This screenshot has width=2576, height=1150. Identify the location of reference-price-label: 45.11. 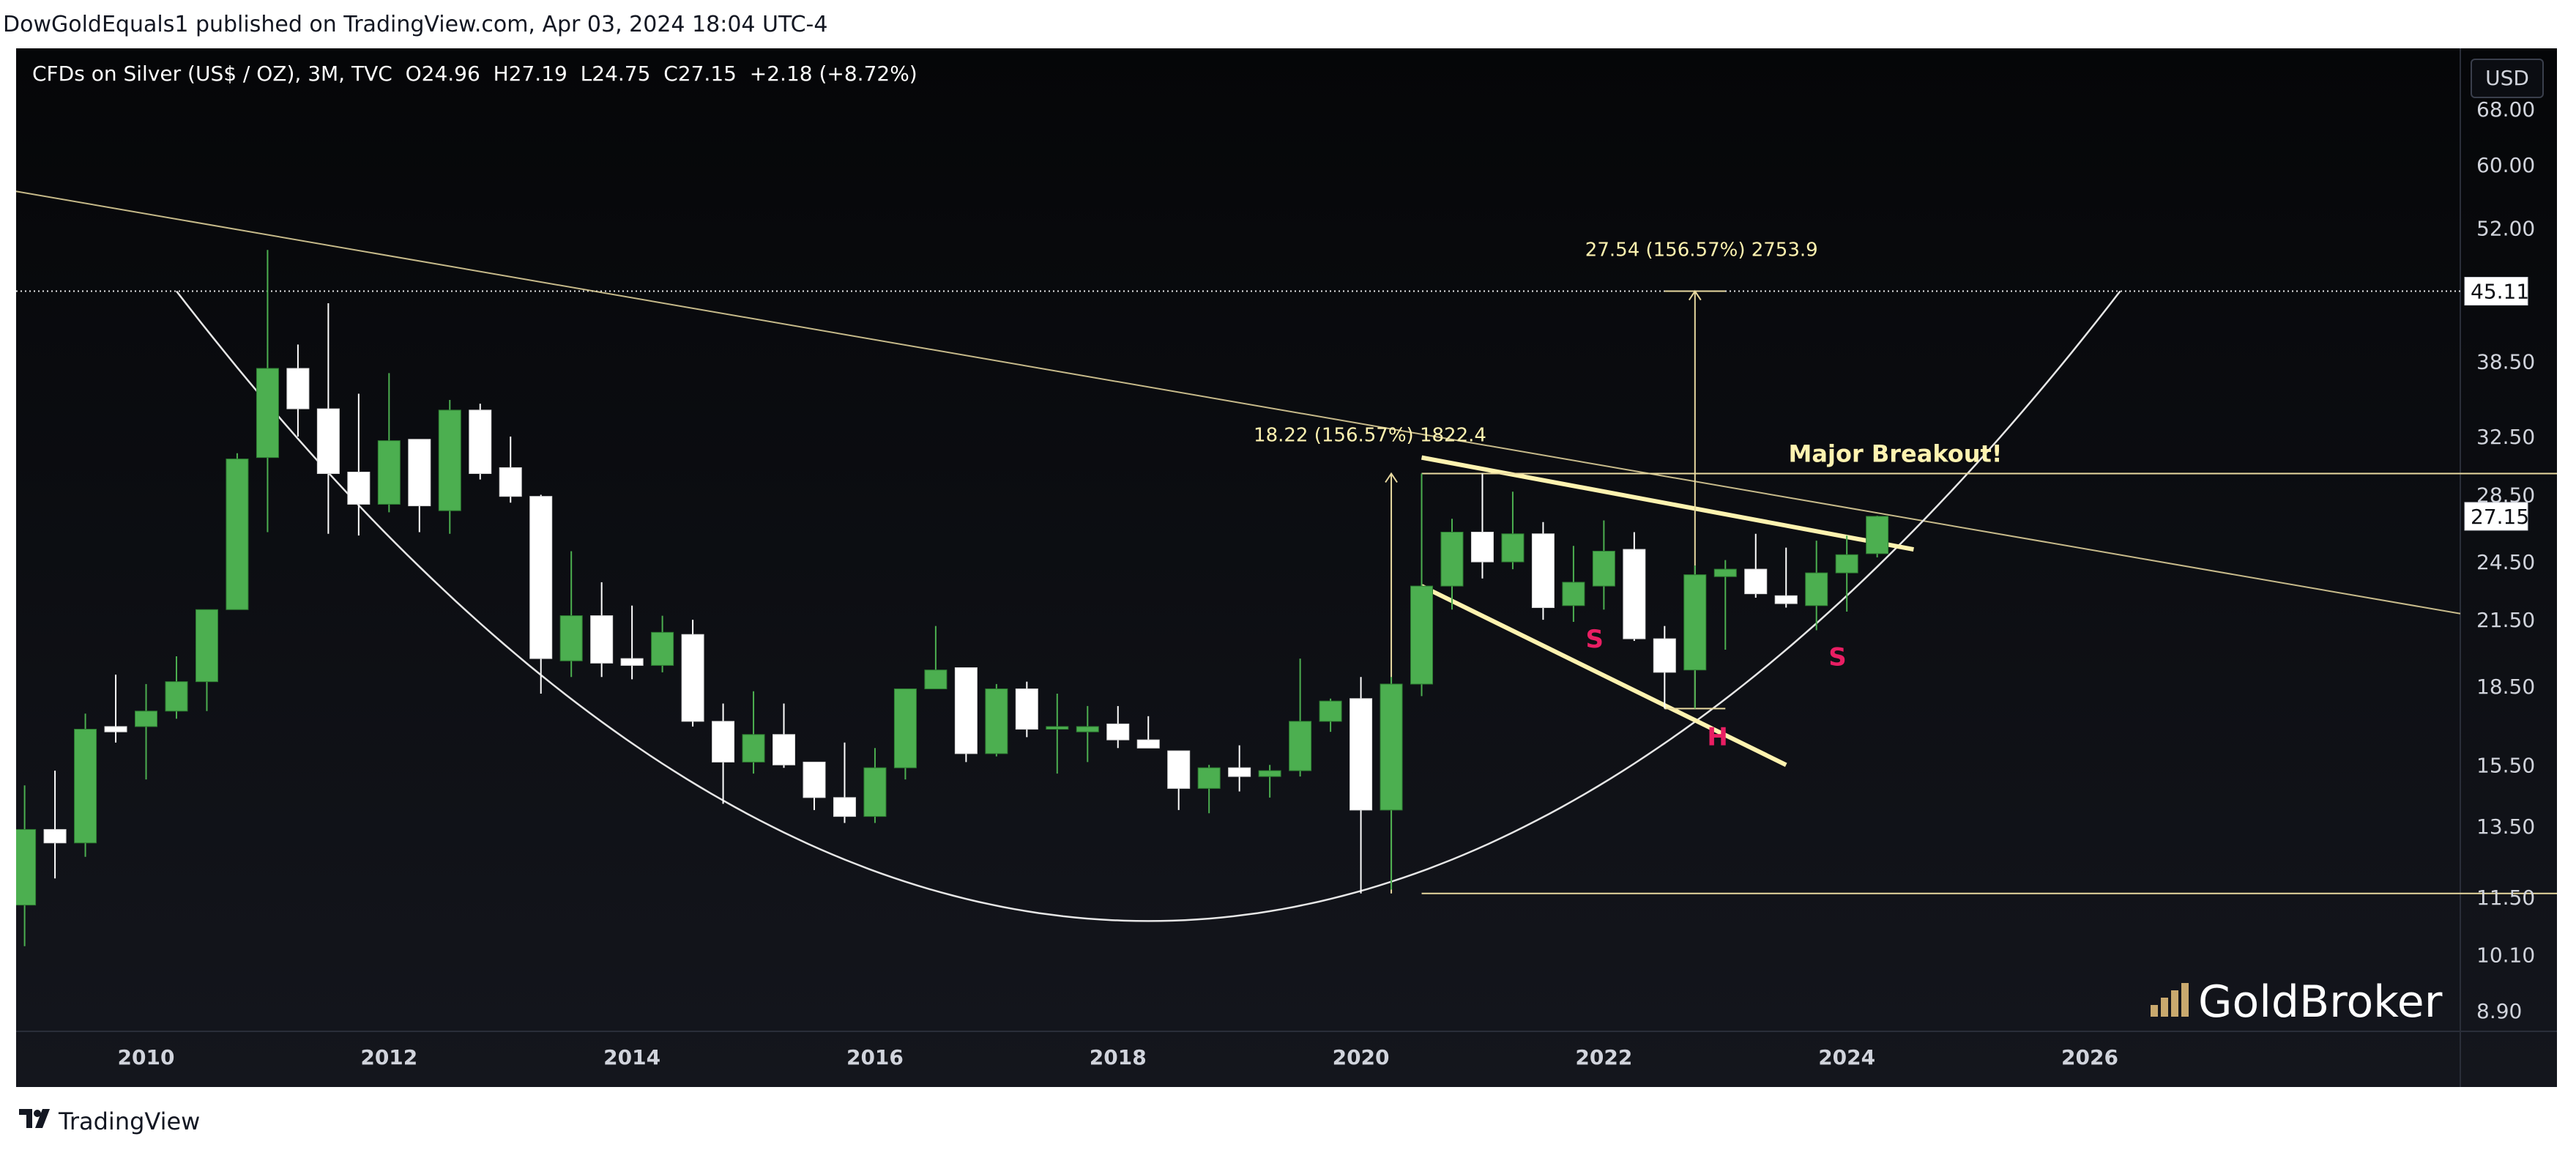
(2500, 292).